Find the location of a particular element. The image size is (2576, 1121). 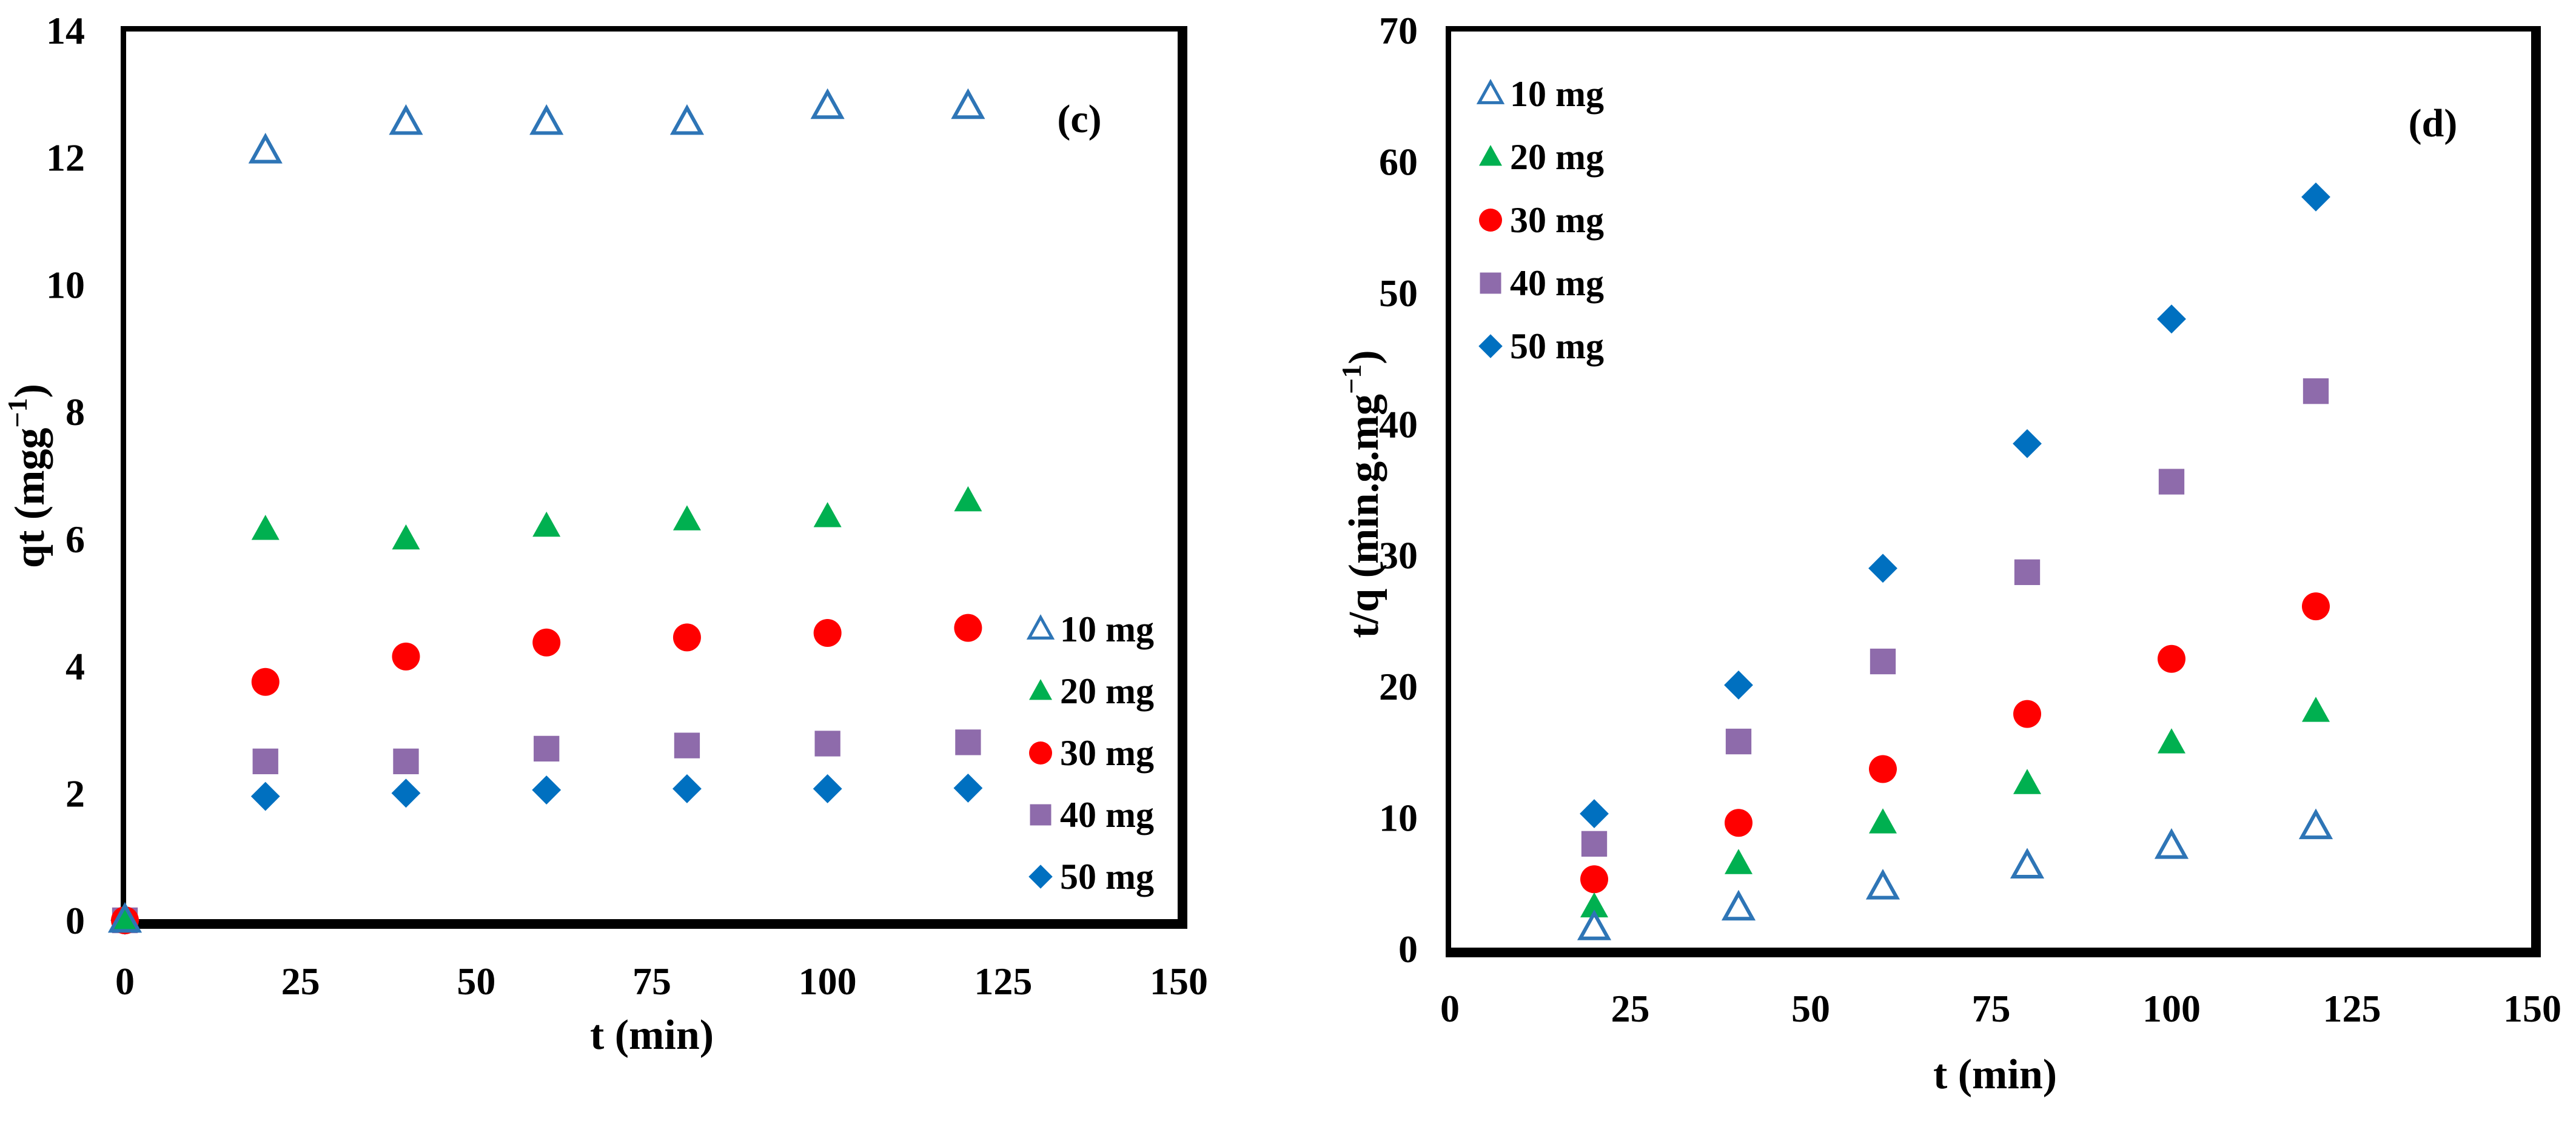

panel-d-y-tick-label: 70 is located at coordinates (1398, 31).